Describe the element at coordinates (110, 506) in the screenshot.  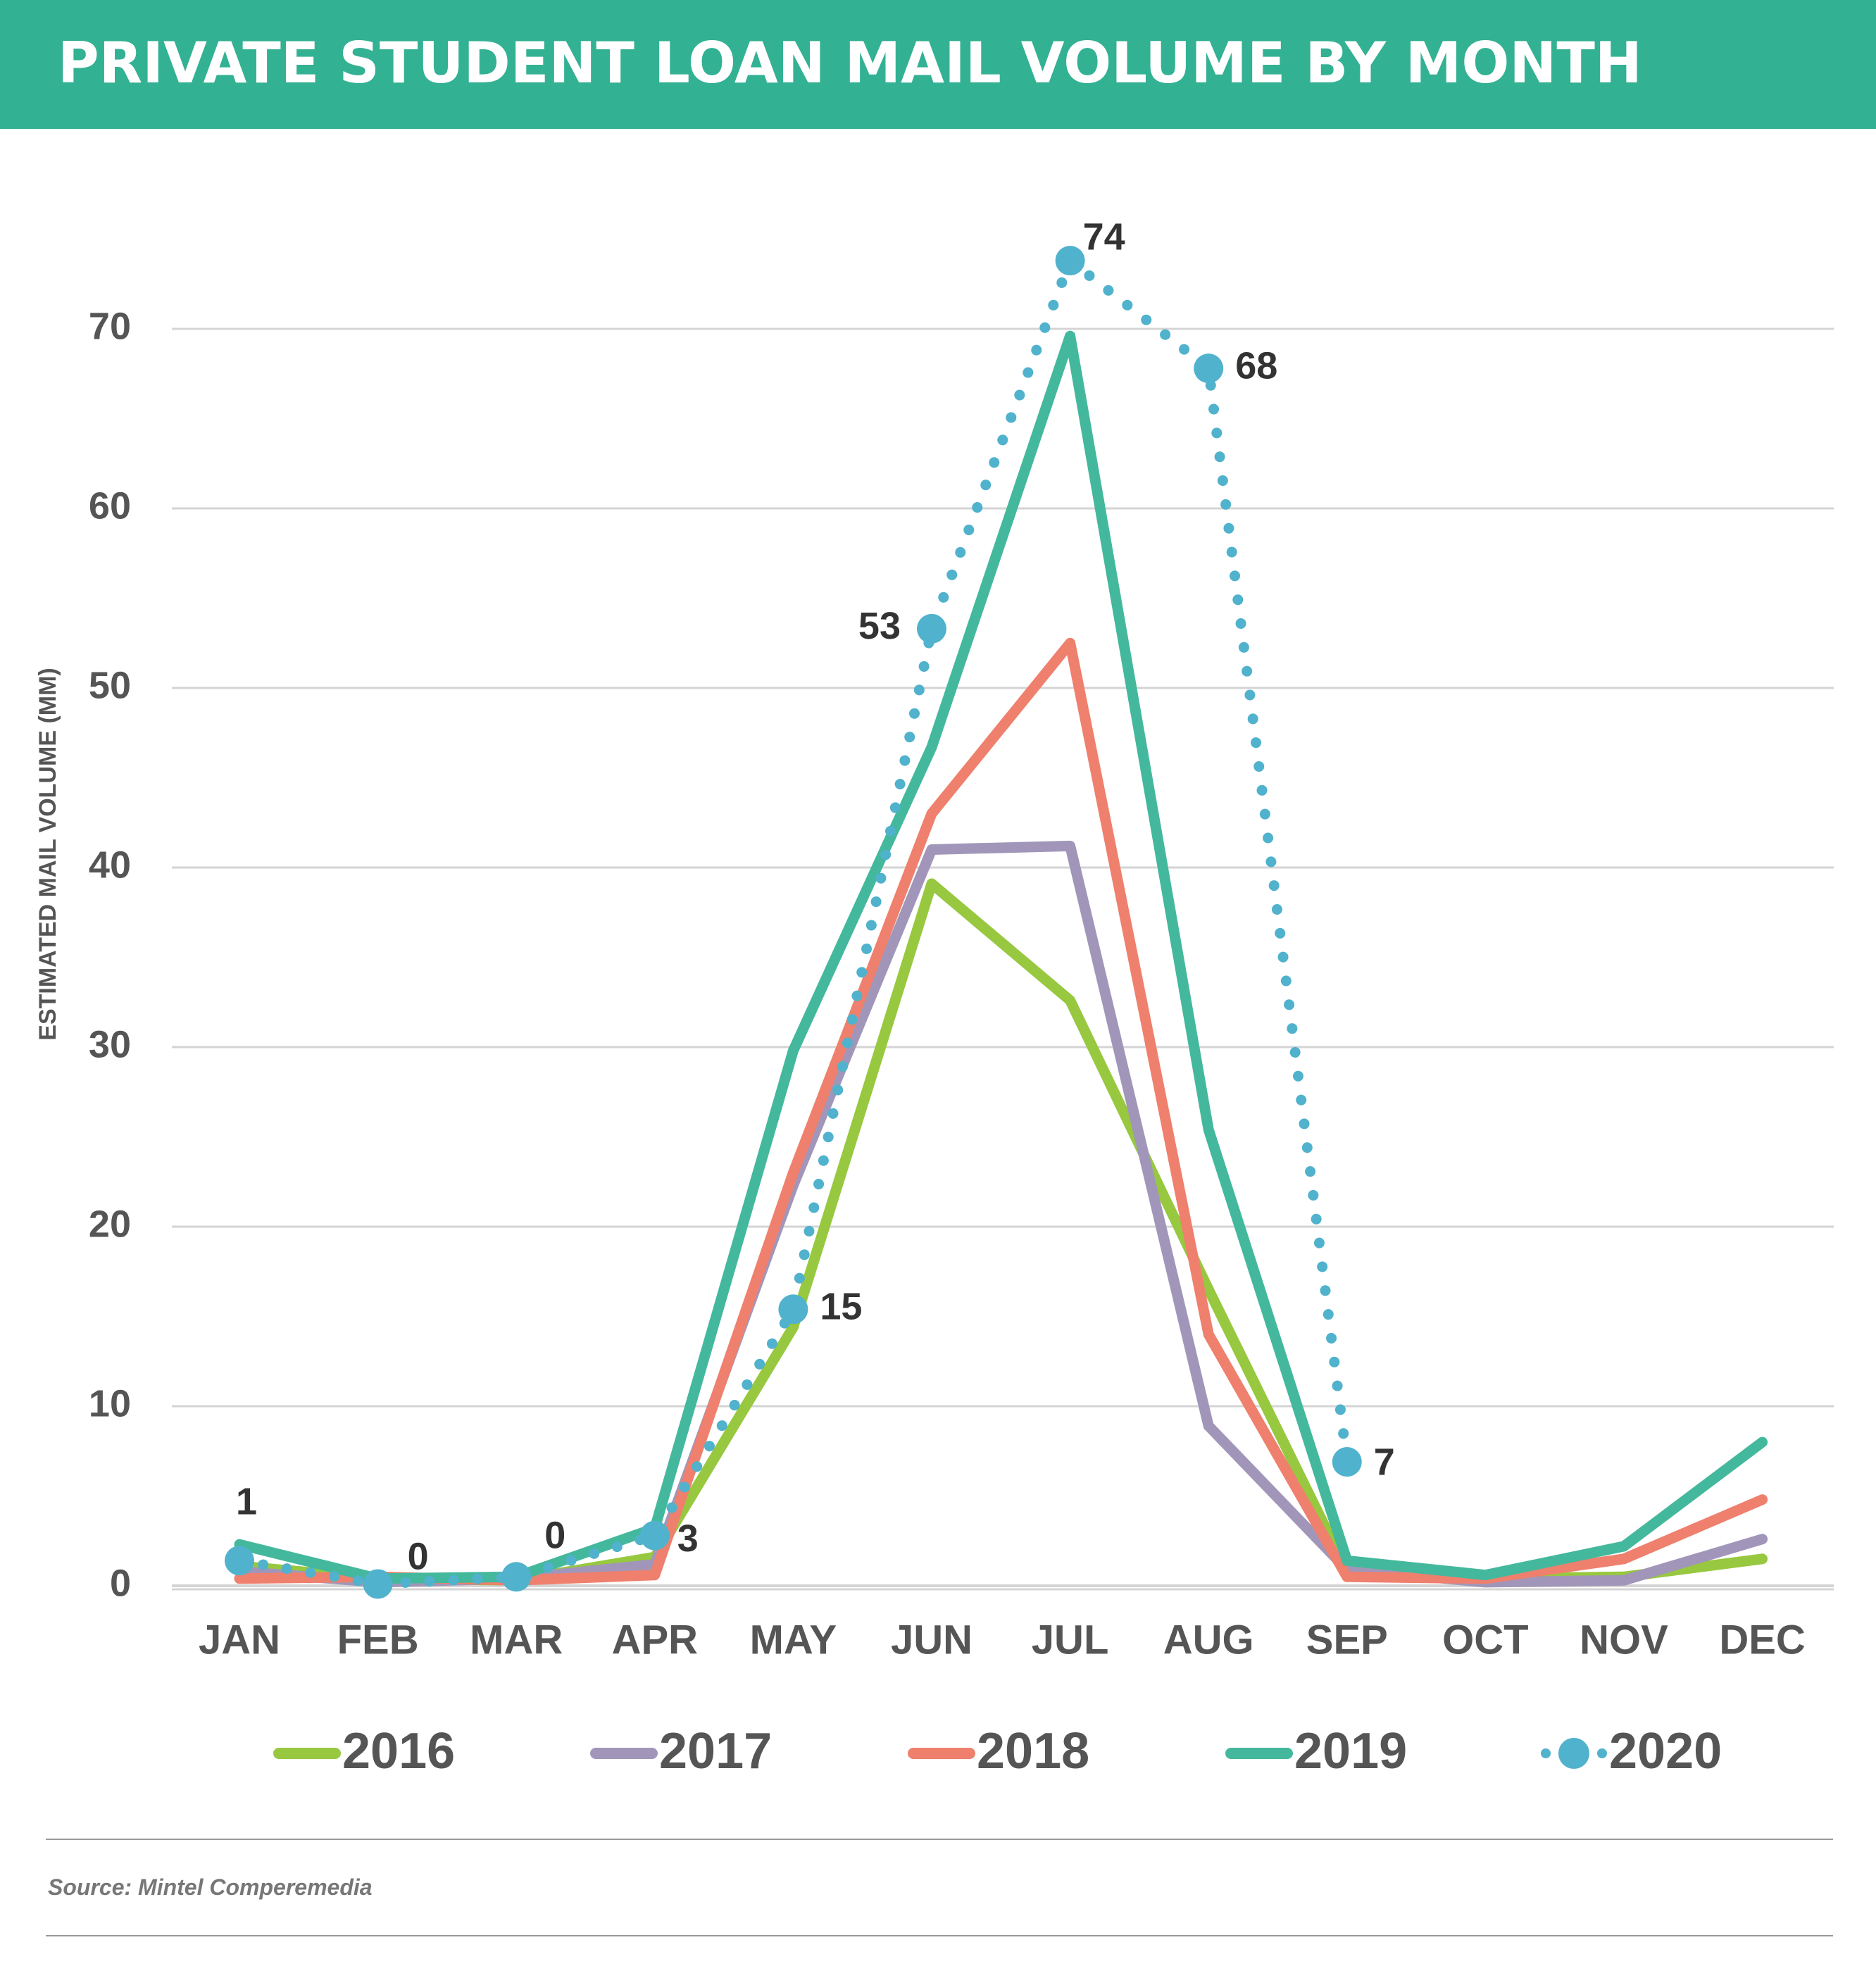
I see `y-tick-label: 60` at that location.